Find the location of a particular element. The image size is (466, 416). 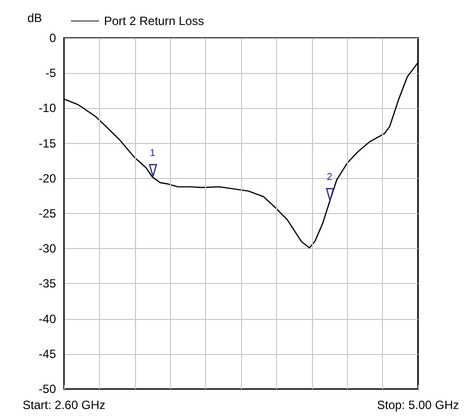

y-tick-label: -35 is located at coordinates (47, 283).